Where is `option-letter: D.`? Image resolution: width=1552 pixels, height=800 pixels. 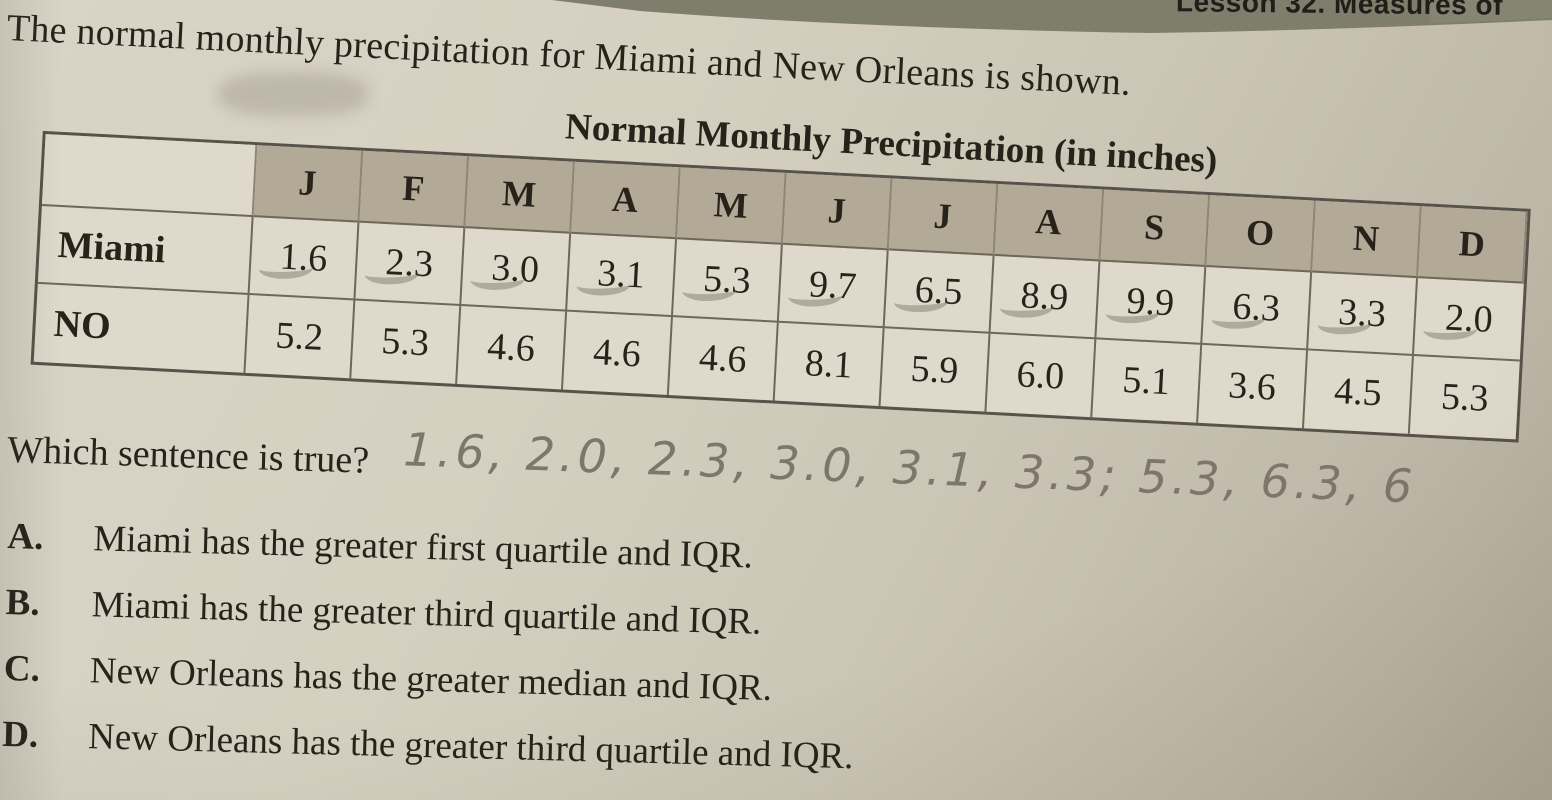
option-letter: D. is located at coordinates (20, 734).